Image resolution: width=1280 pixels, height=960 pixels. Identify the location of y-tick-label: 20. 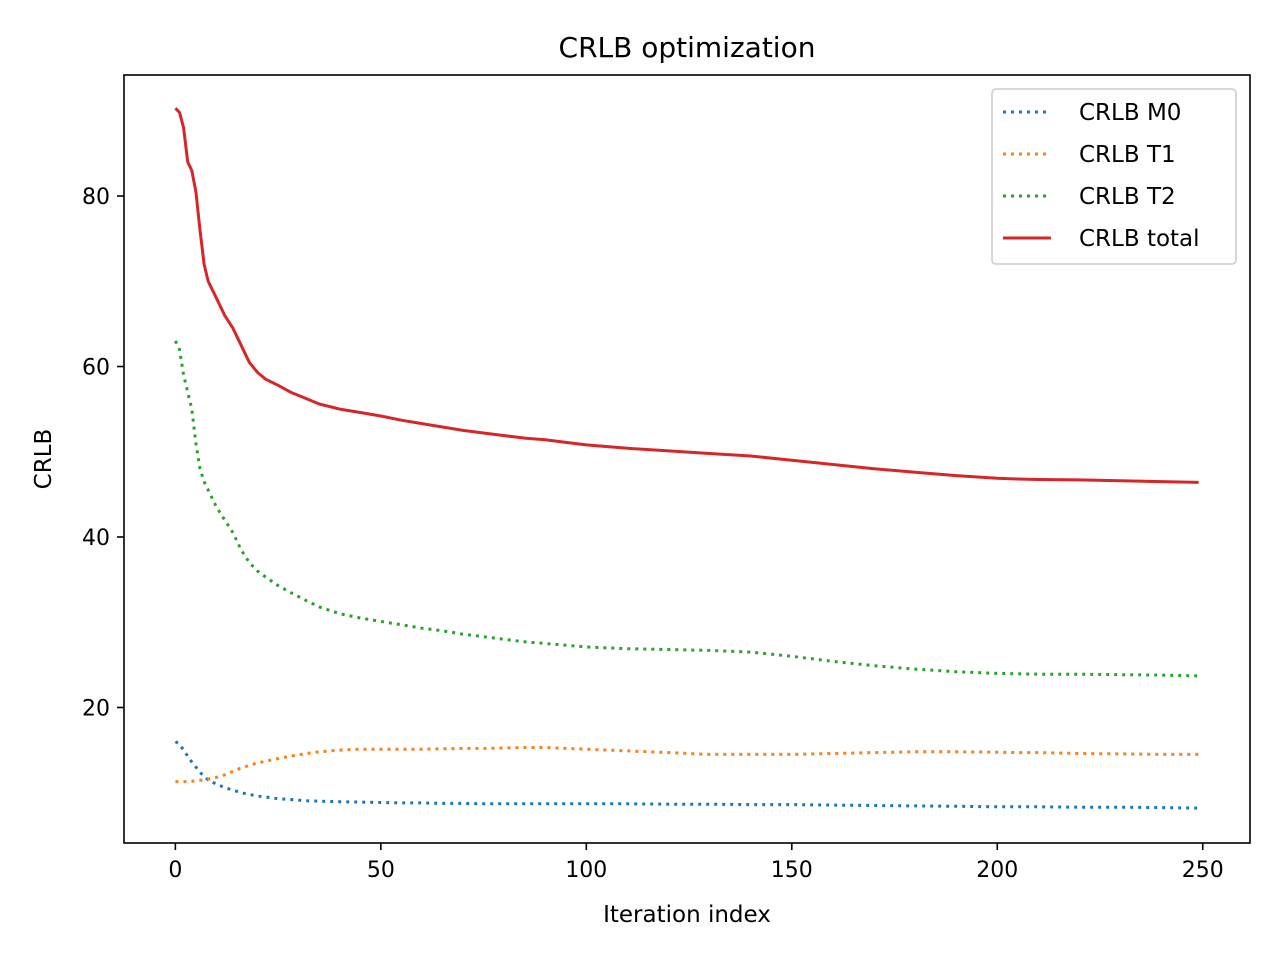
(96, 708).